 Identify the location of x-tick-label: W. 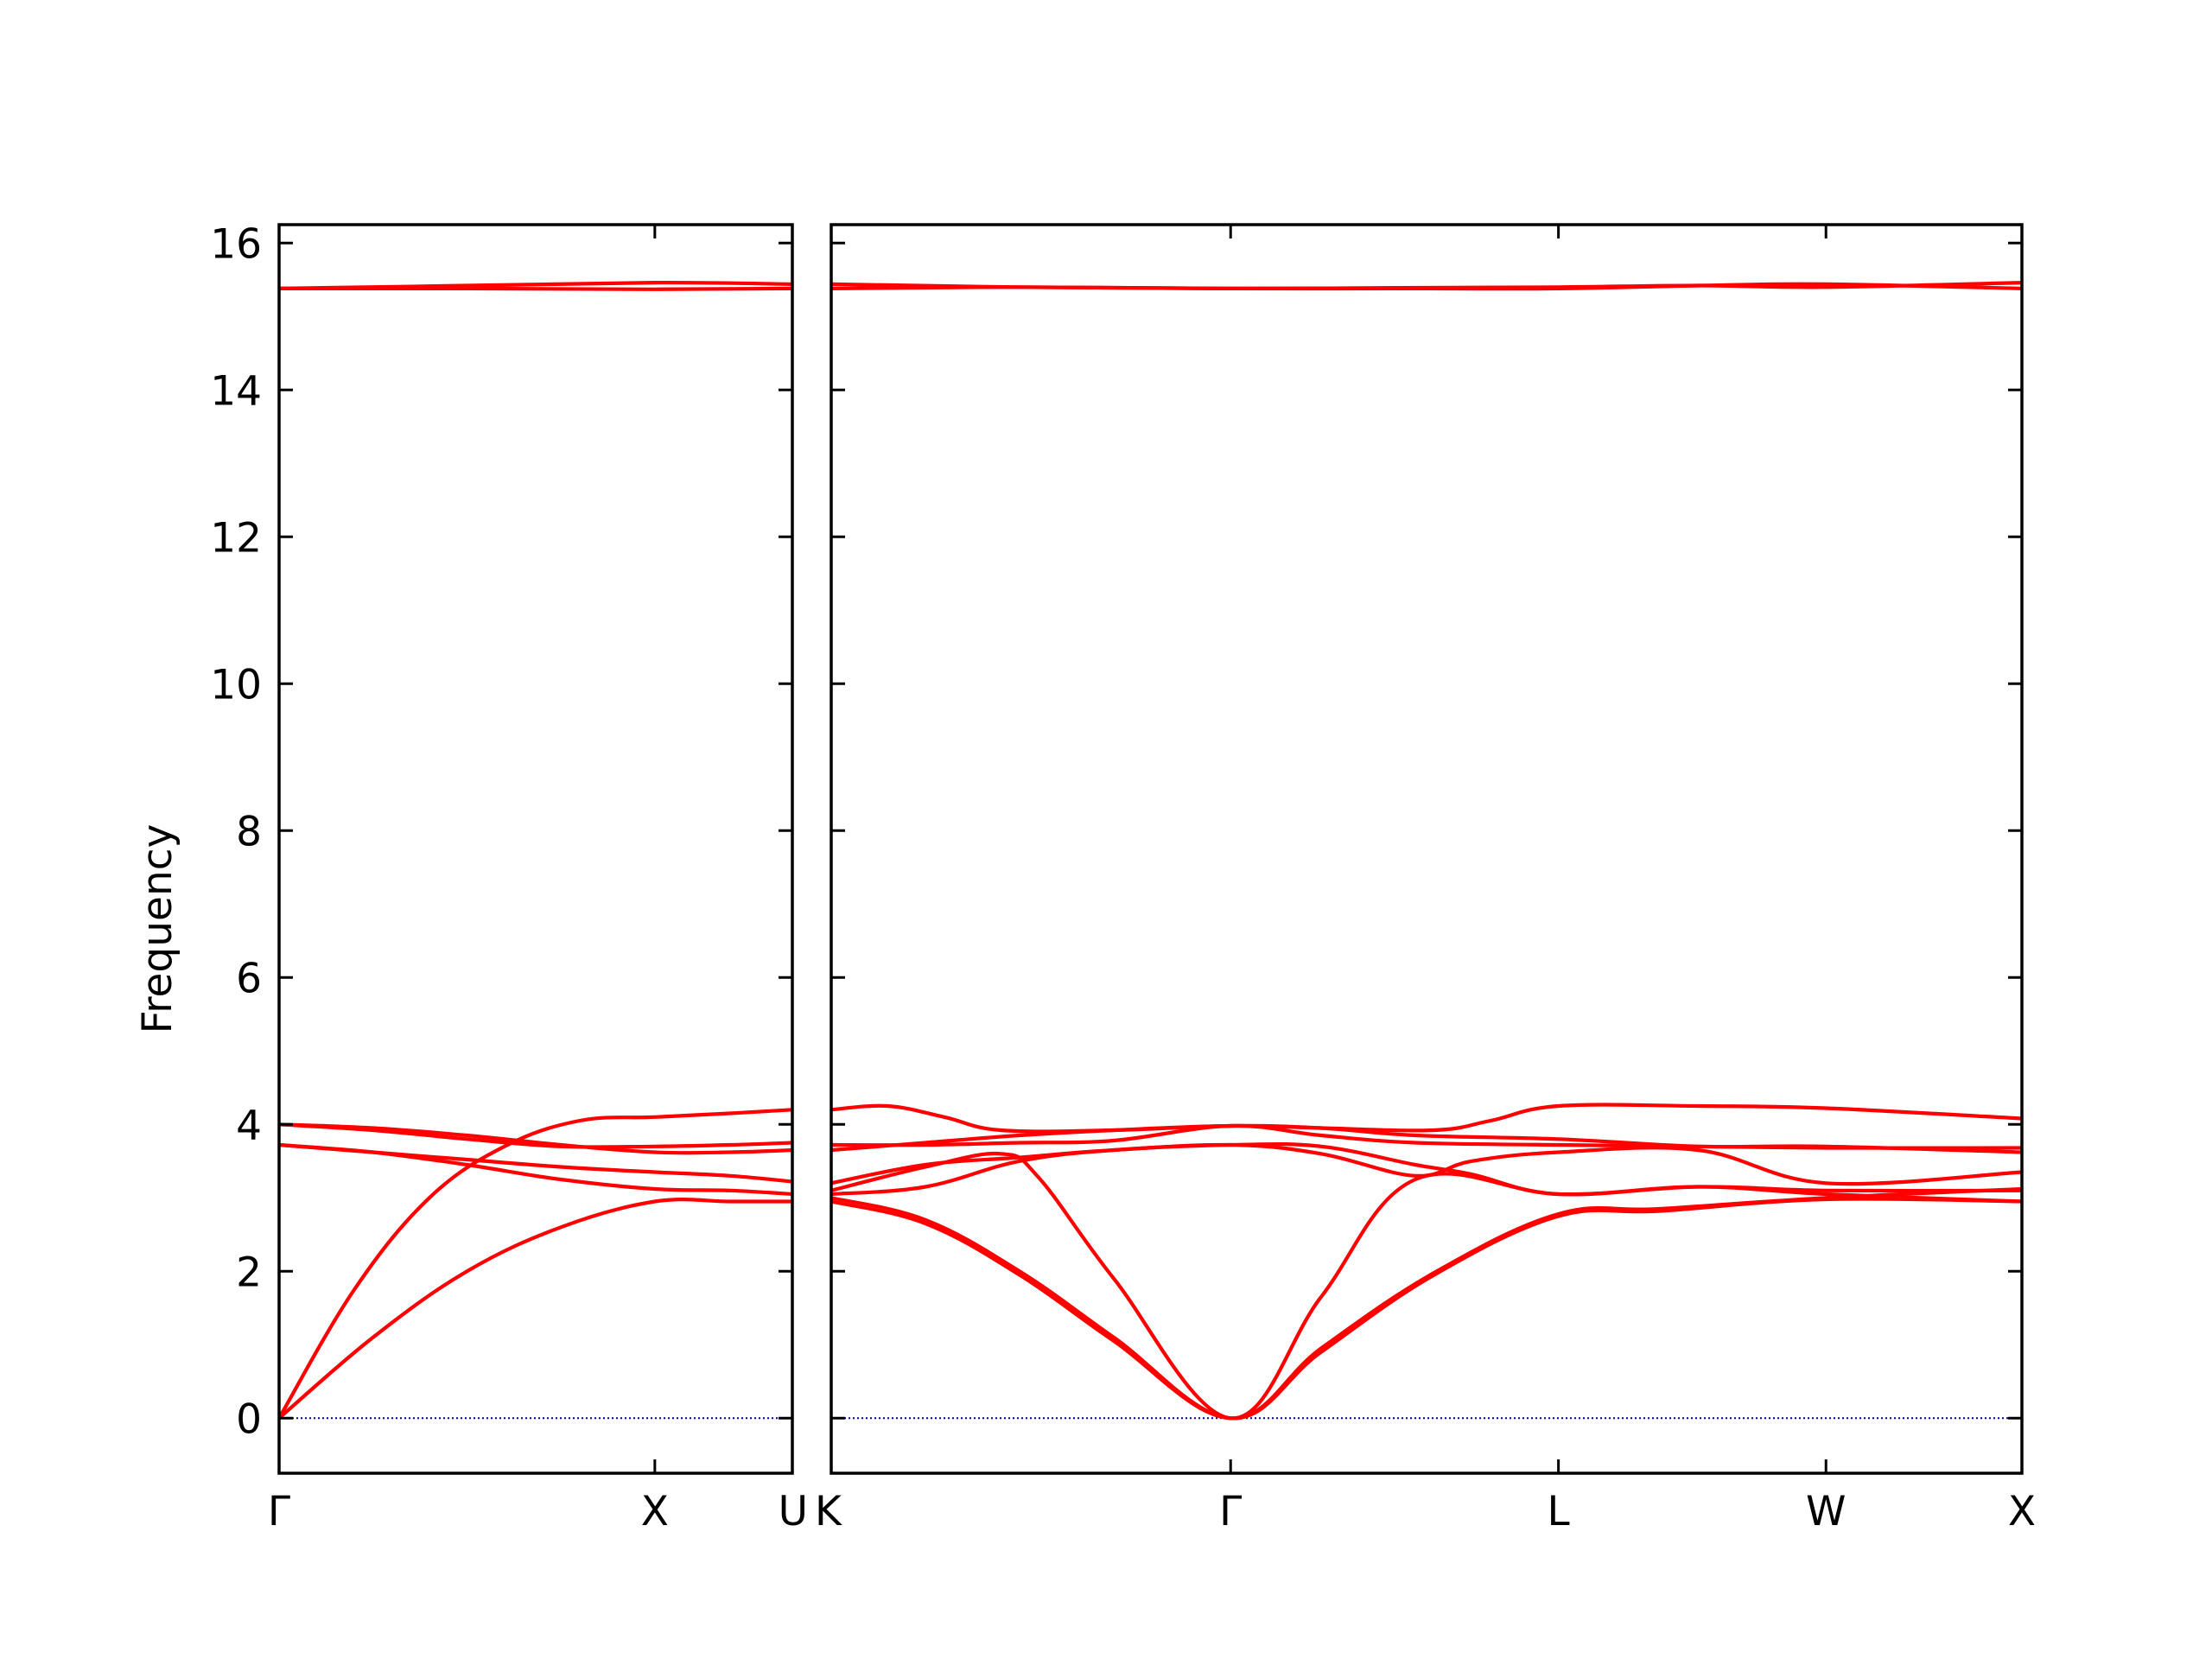
(1826, 1511).